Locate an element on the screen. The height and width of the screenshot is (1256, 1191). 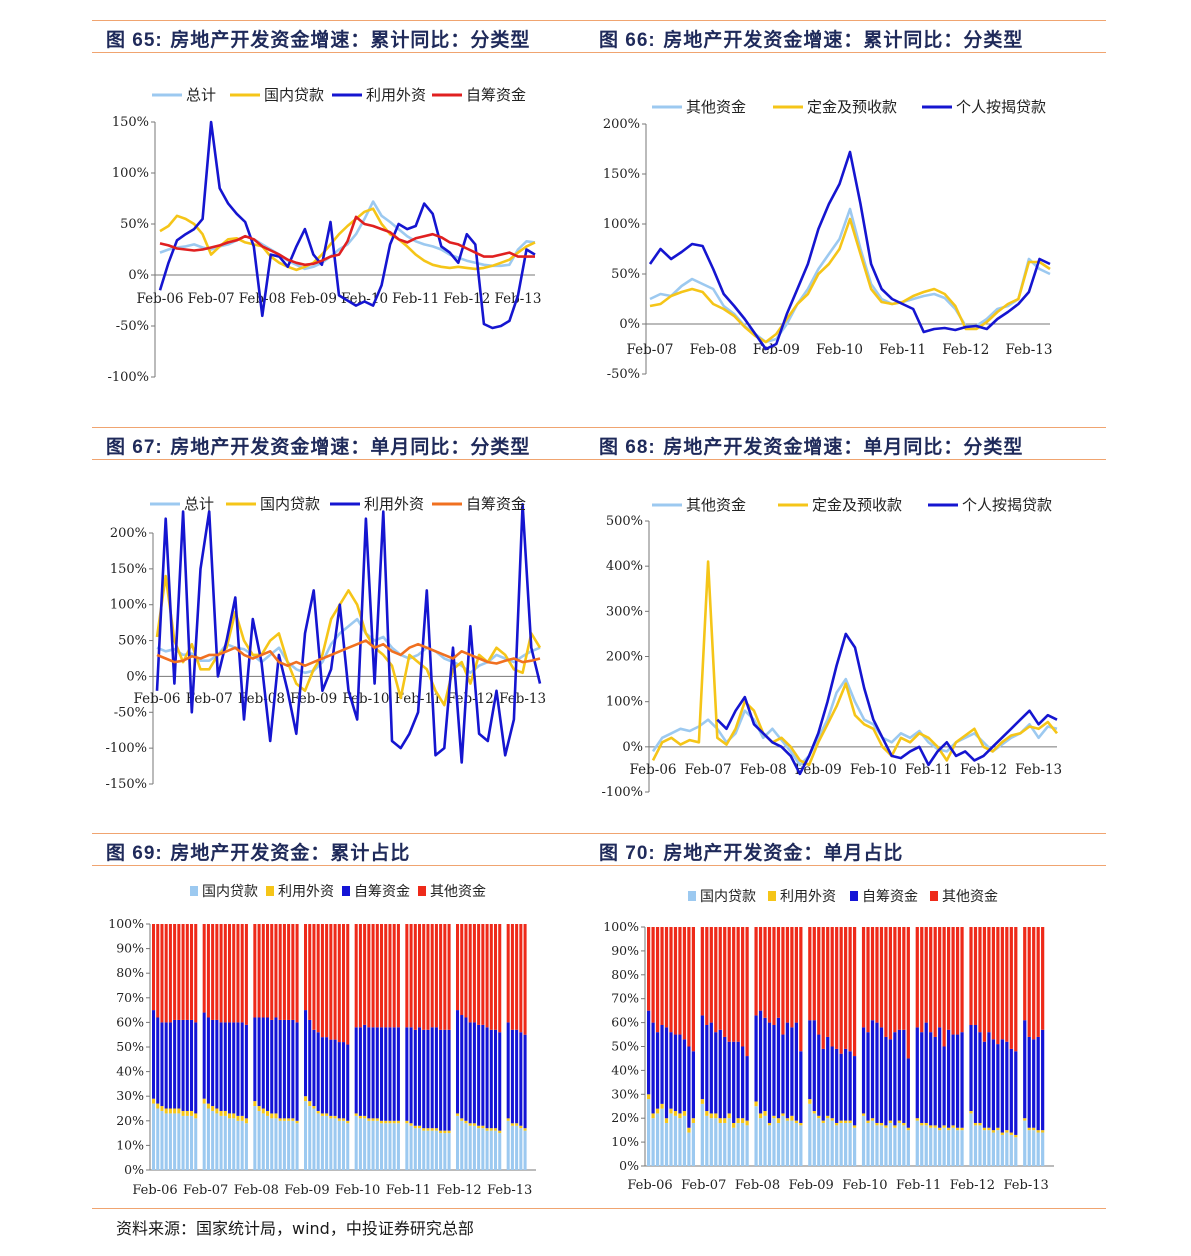
y-tick-label: 50% is located at coordinates (625, 1046).